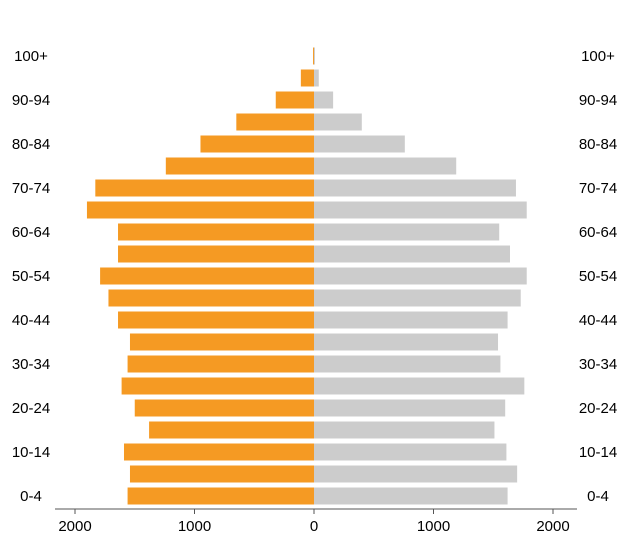  Describe the element at coordinates (31, 408) in the screenshot. I see `age-label-left: 20-24` at that location.